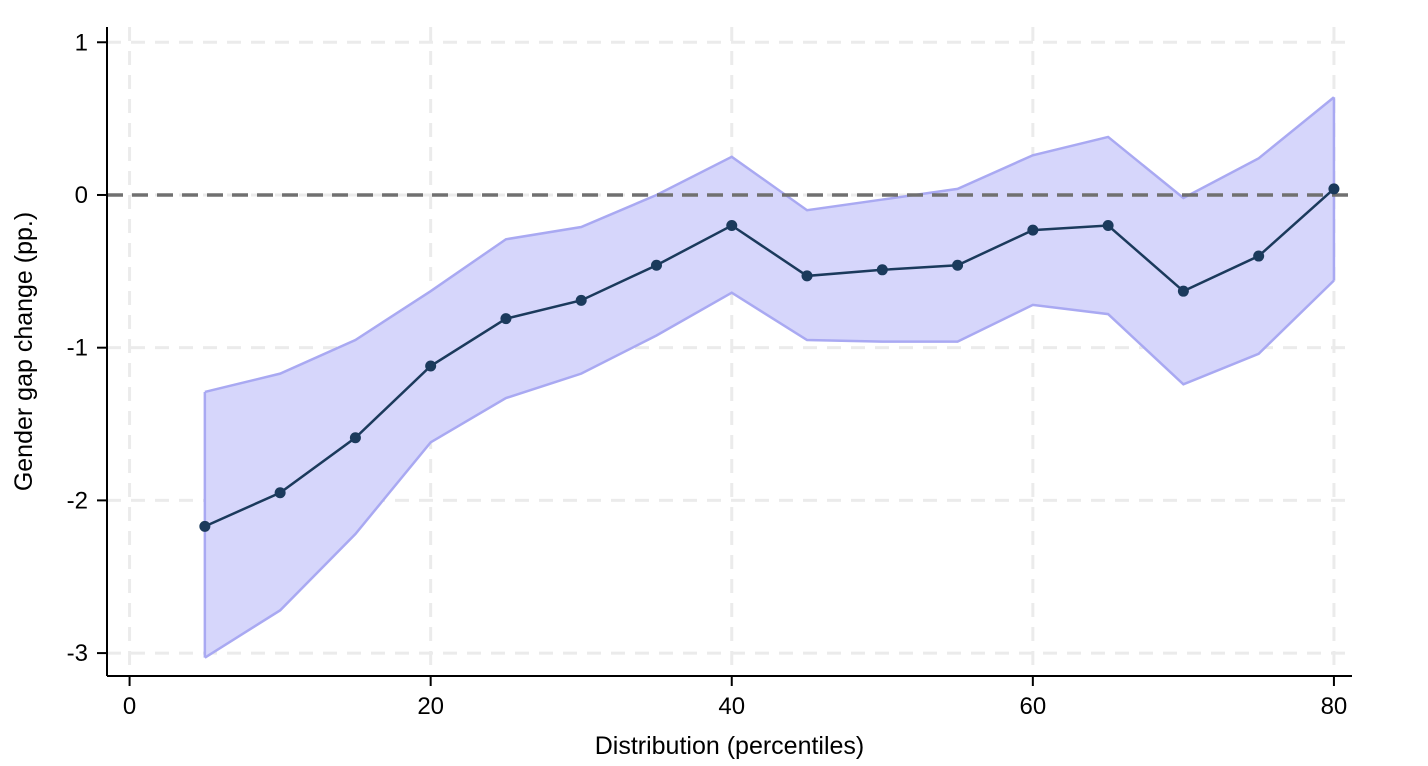 The image size is (1428, 766). Describe the element at coordinates (81, 42) in the screenshot. I see `y-tick-label-0: 1` at that location.